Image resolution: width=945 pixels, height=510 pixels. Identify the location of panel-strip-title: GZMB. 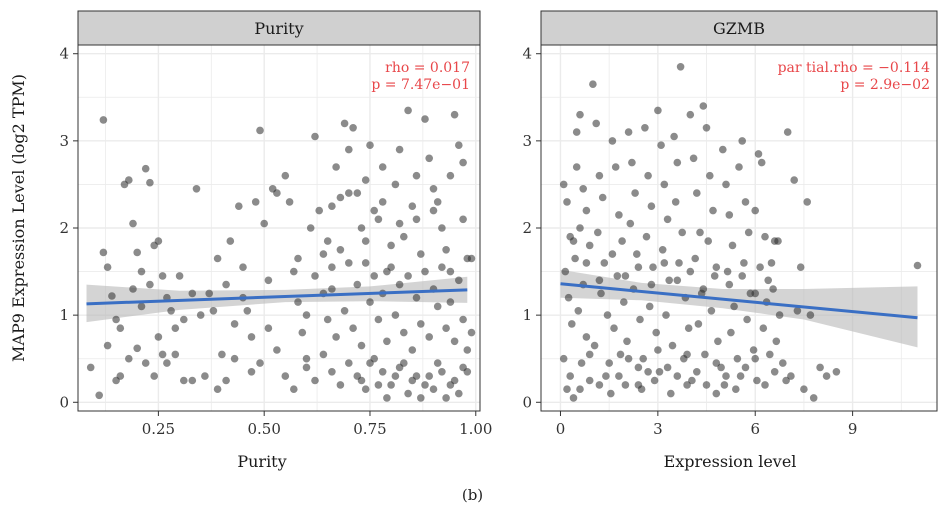
(739, 28).